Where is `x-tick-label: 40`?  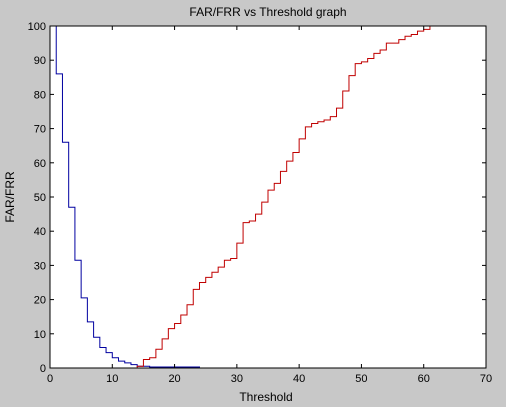 x-tick-label: 40 is located at coordinates (299, 379).